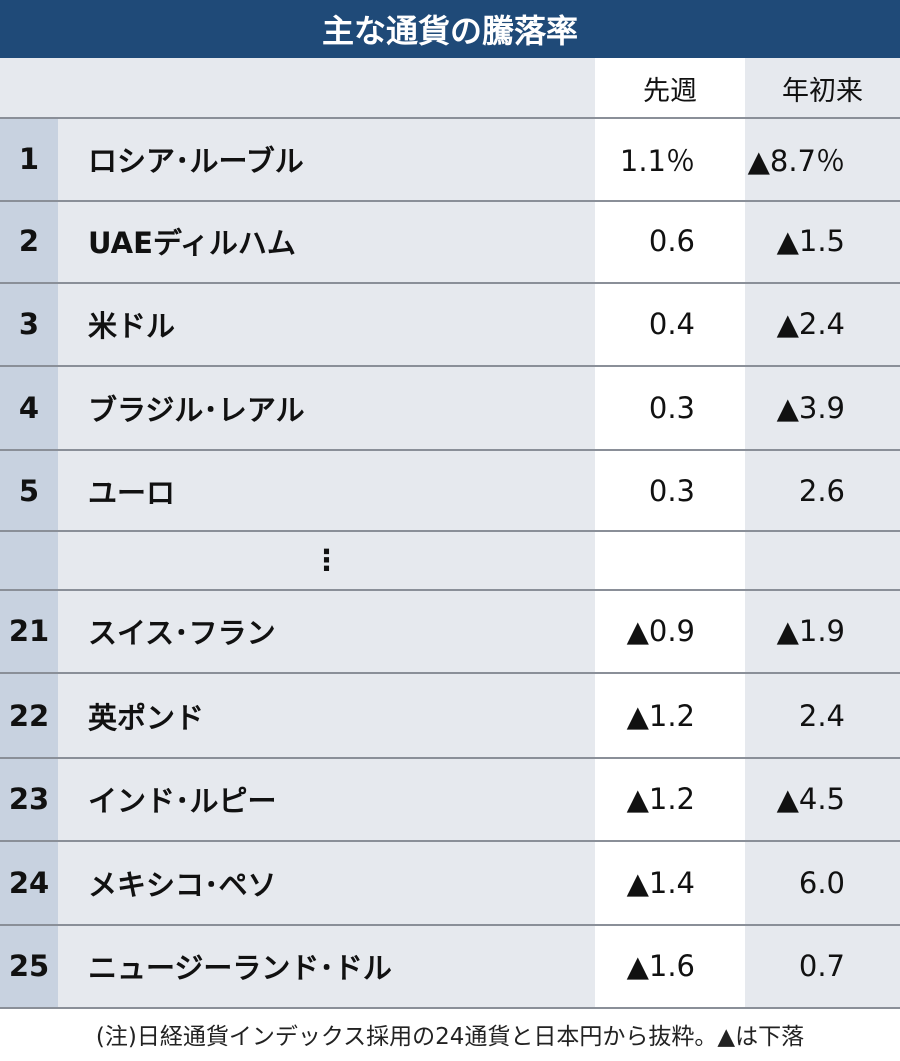 The width and height of the screenshot is (900, 1061). What do you see at coordinates (810, 324) in the screenshot?
I see `ytd-change: ▲2.4` at bounding box center [810, 324].